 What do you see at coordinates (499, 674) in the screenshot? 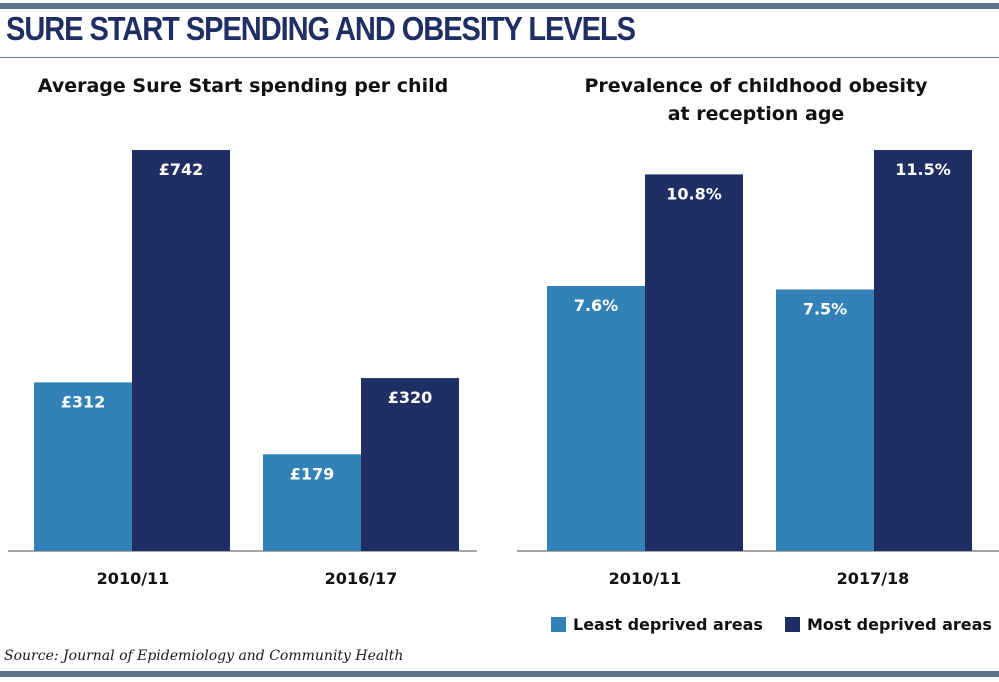
I see `bottom-rule` at bounding box center [499, 674].